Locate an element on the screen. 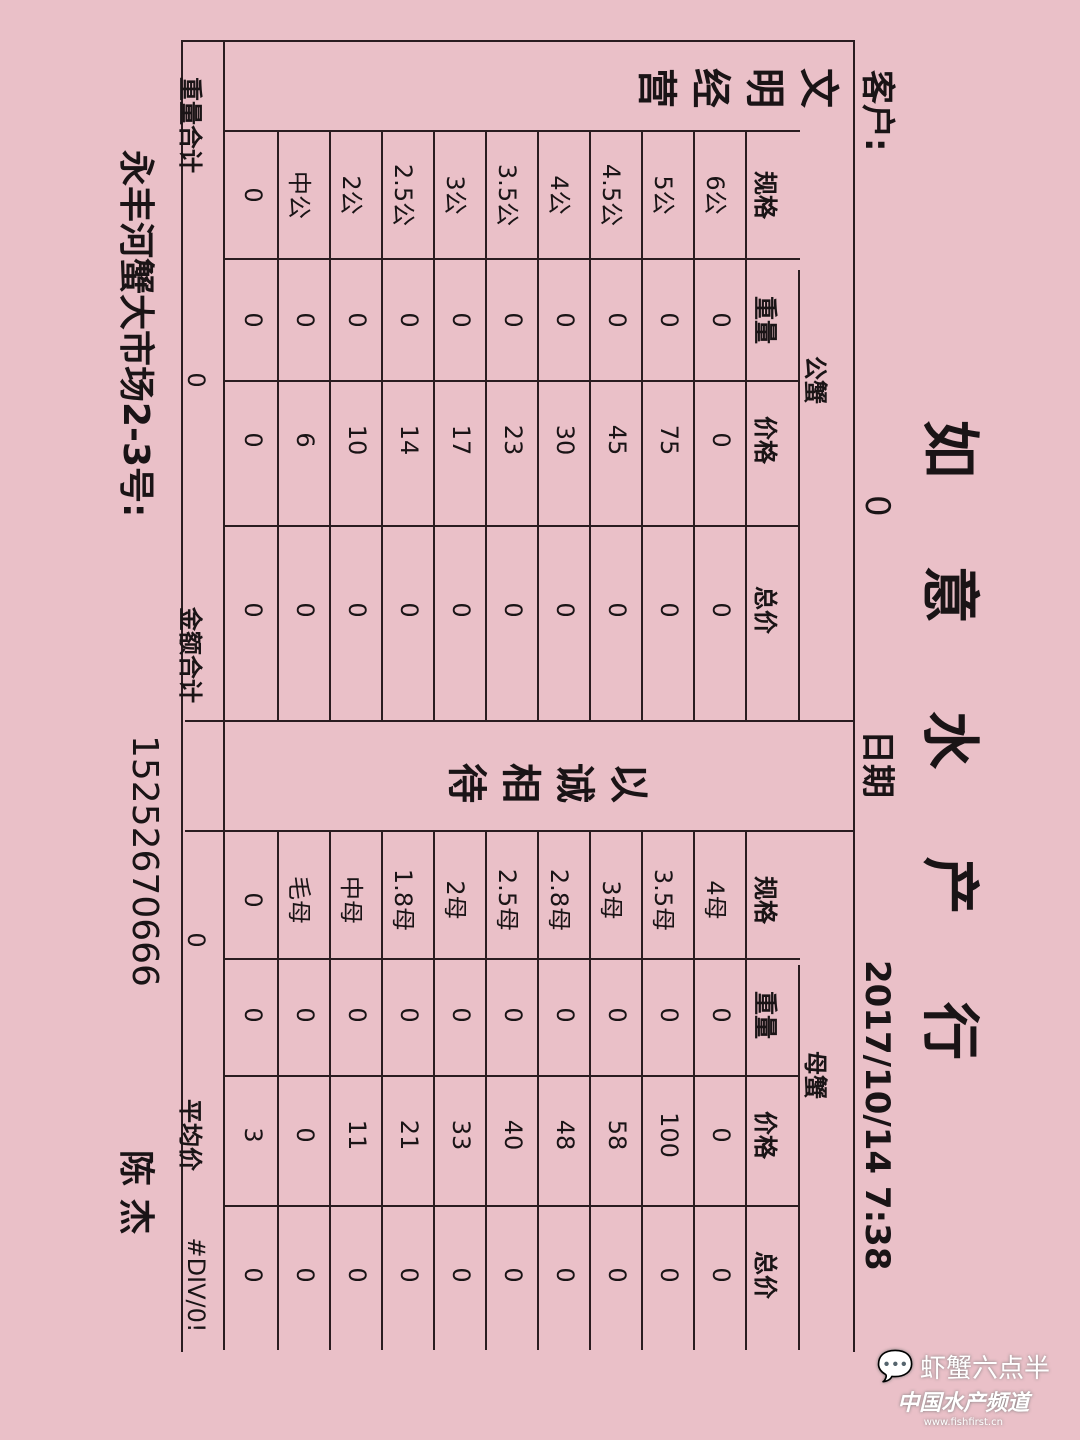  owner-name: 陈 杰 is located at coordinates (135, 1192).